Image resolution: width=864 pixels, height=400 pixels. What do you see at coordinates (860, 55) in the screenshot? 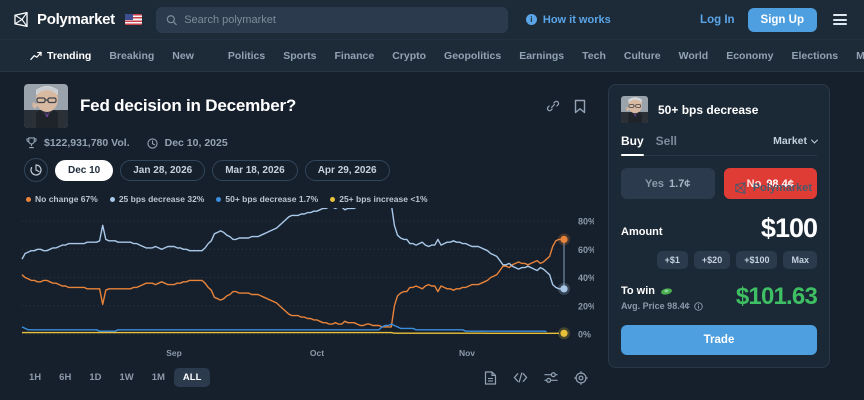
I see `nav-item-mentions: Mentions` at bounding box center [860, 55].